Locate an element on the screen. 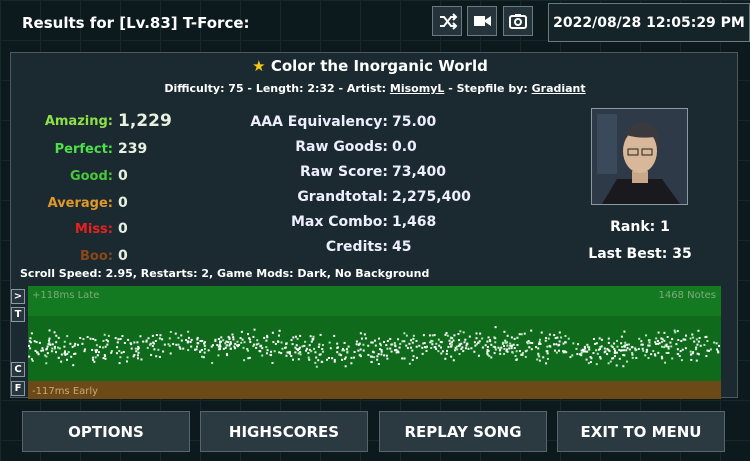 This screenshot has height=461, width=750. shuffle-button is located at coordinates (447, 21).